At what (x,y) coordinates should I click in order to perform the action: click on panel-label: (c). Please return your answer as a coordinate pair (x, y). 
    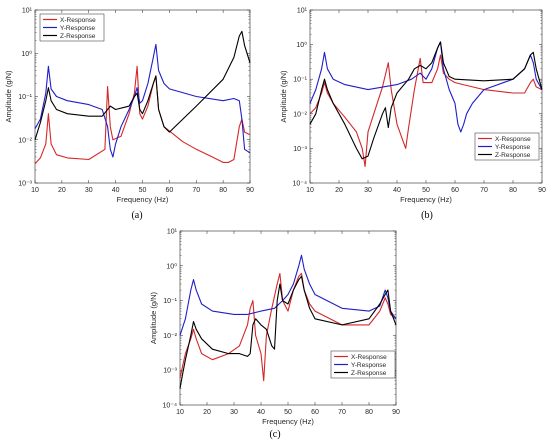
    Looking at the image, I should click on (274, 434).